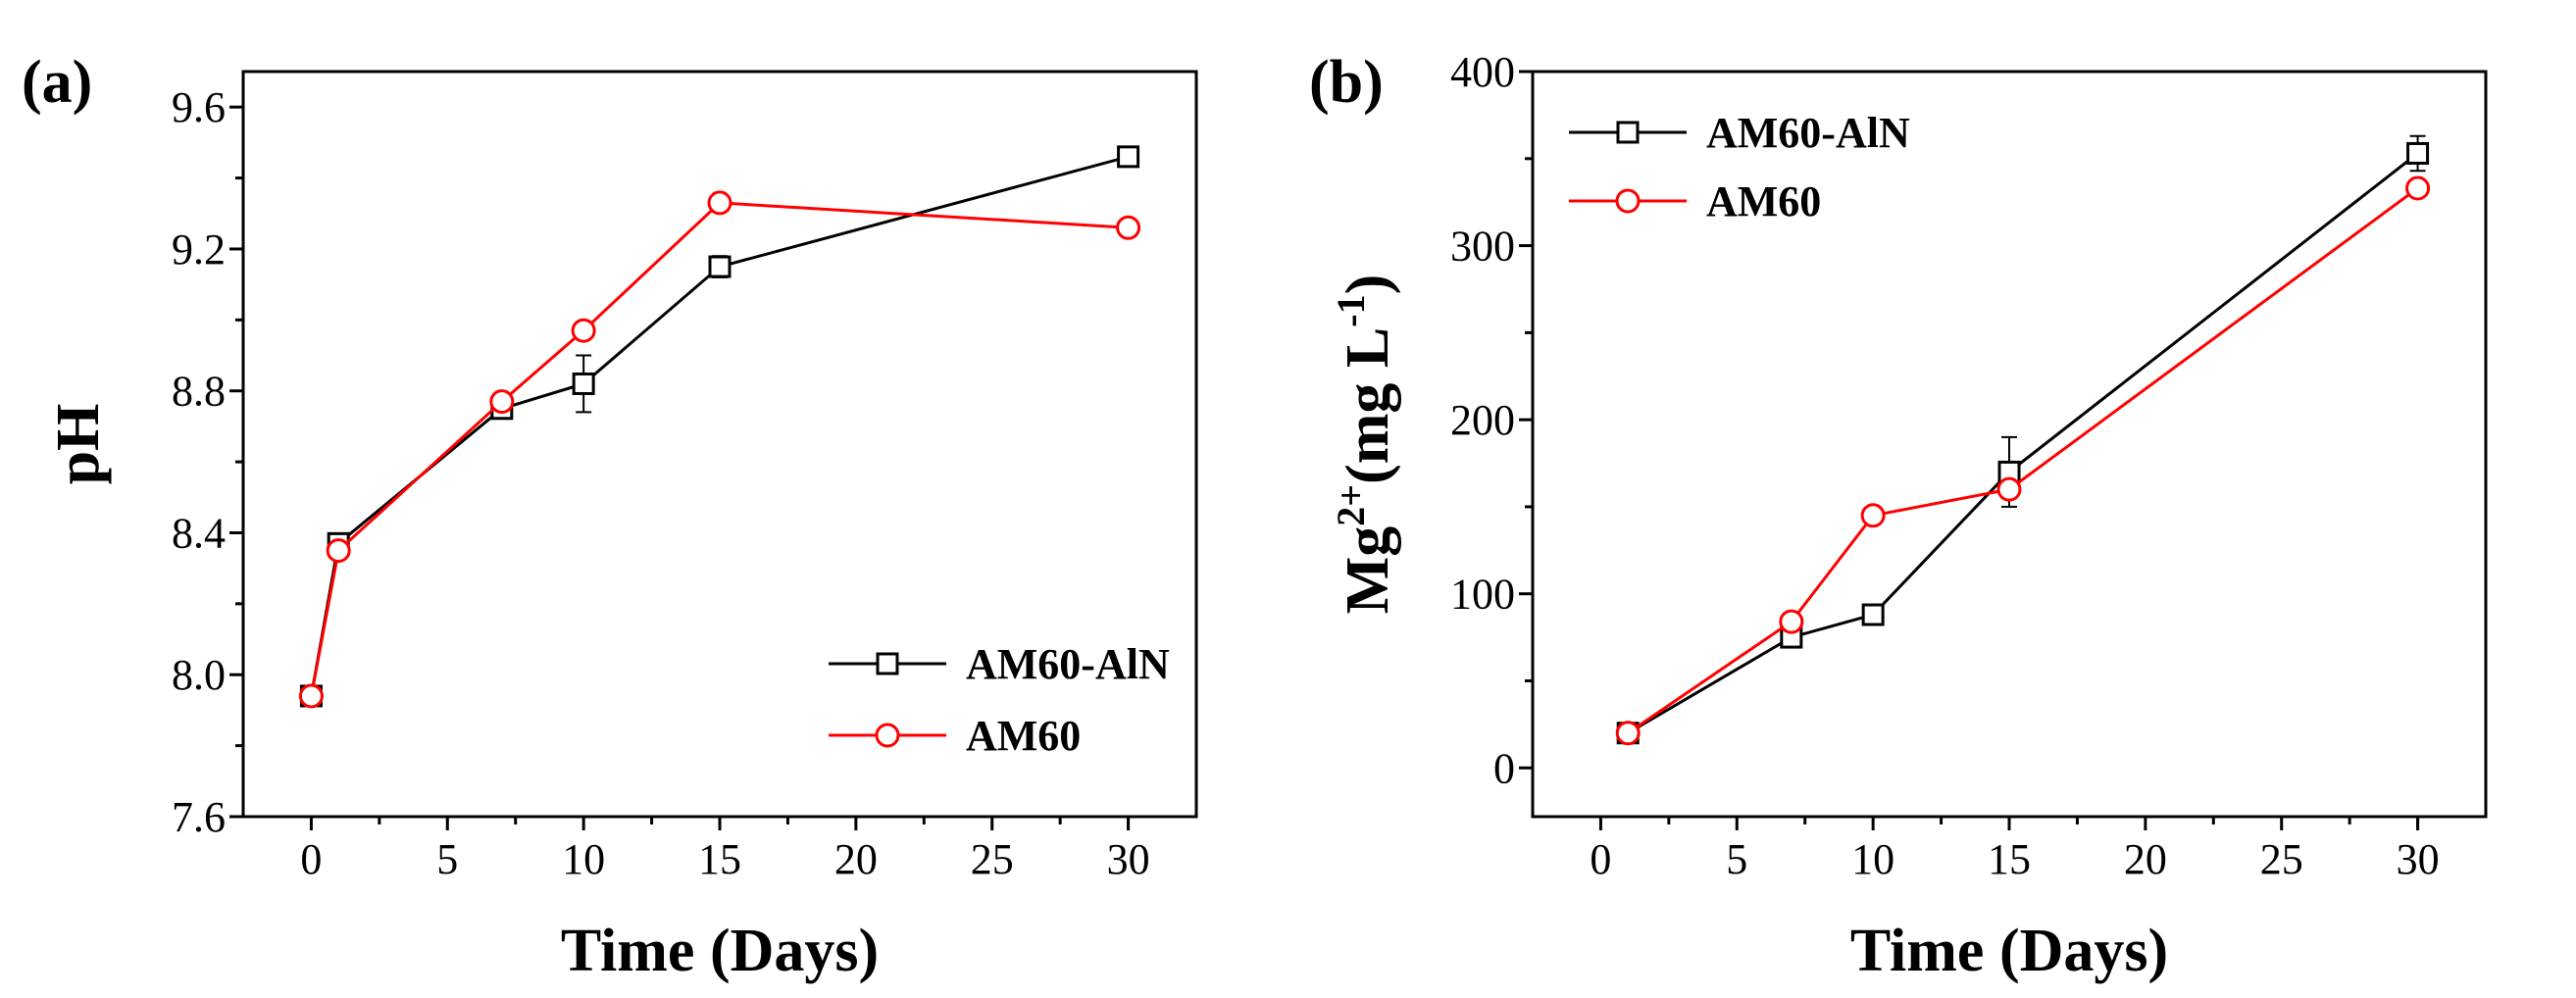 The height and width of the screenshot is (998, 2576). I want to click on panel-a-legend-label-1: AM60, so click(1024, 736).